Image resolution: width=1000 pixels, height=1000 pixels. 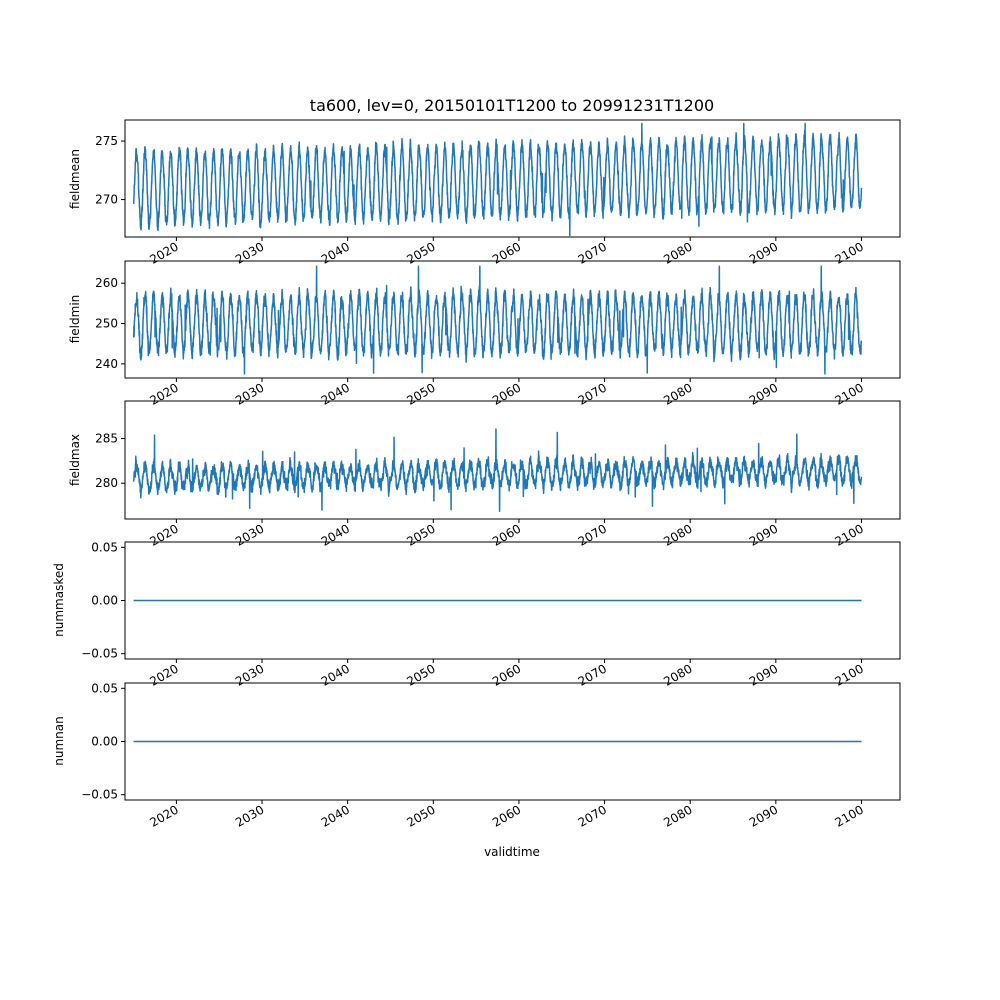 What do you see at coordinates (75, 319) in the screenshot?
I see `y-axis-label: fieldmin` at bounding box center [75, 319].